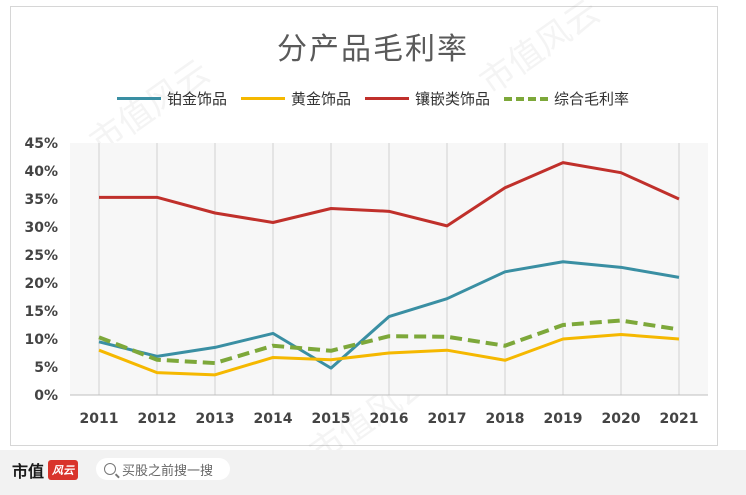  I want to click on chart-legend: 铂金饰品 黄金饰品 镶嵌类饰品 综合毛利率, so click(373, 98).